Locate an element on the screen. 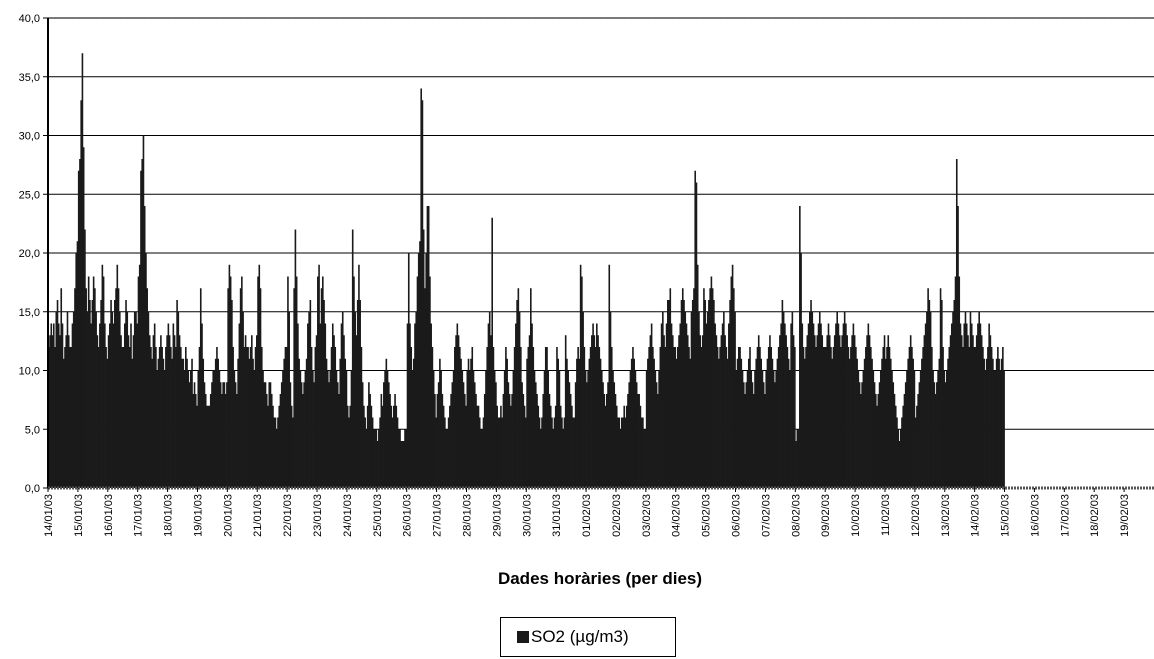 The width and height of the screenshot is (1154, 659). y-tick-label: 15,0 is located at coordinates (29, 313).